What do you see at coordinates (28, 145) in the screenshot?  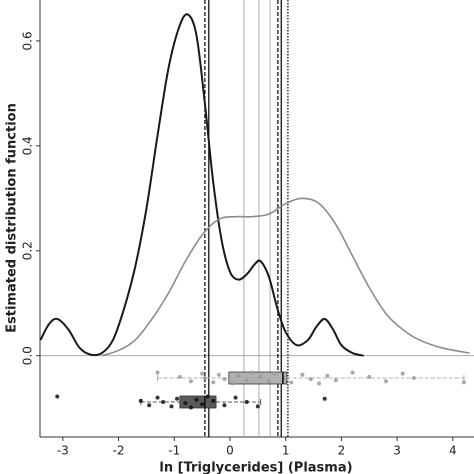 I see `y-tick-label: 0.4` at bounding box center [28, 145].